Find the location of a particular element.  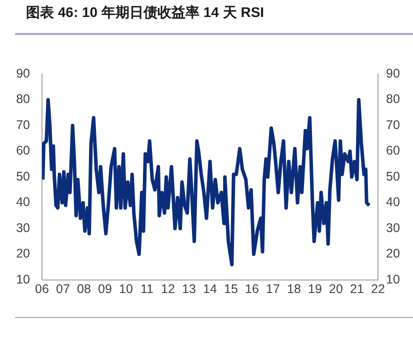

y-tick-label: 30 is located at coordinates (23, 227).